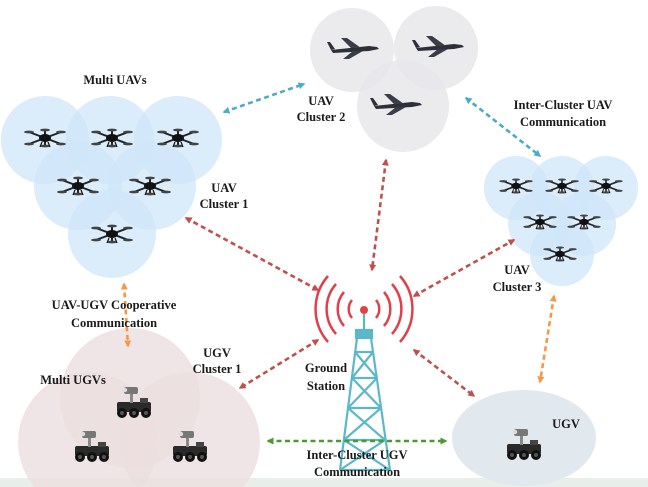  What do you see at coordinates (114, 323) in the screenshot?
I see `uav-ugv-cooperative-label-line2: Communication` at bounding box center [114, 323].